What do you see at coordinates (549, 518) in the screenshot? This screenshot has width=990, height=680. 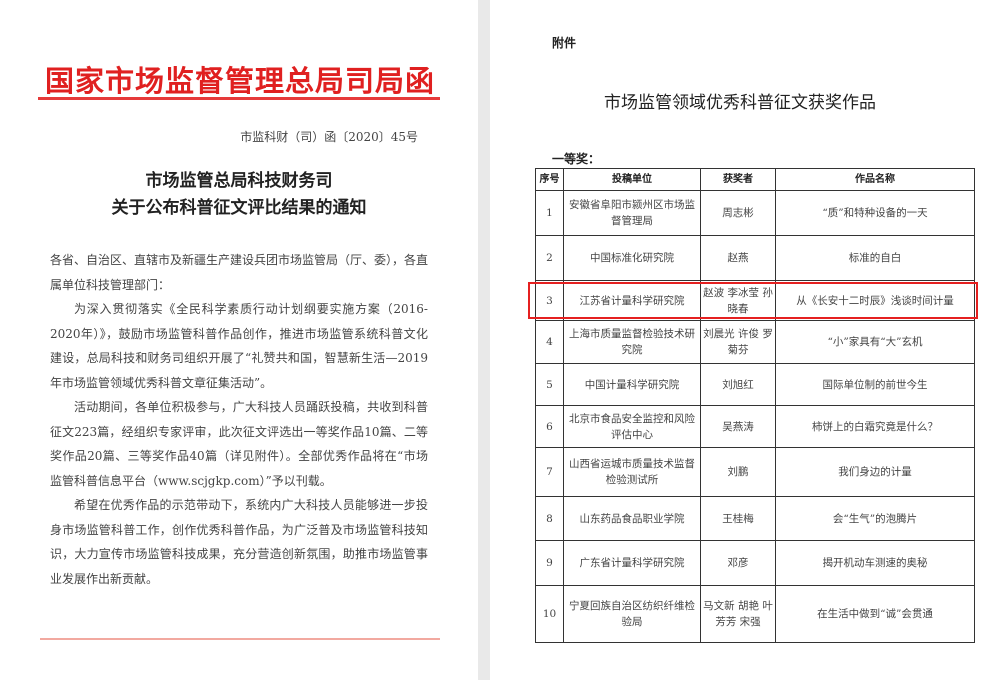 I see `row-number: 8` at bounding box center [549, 518].